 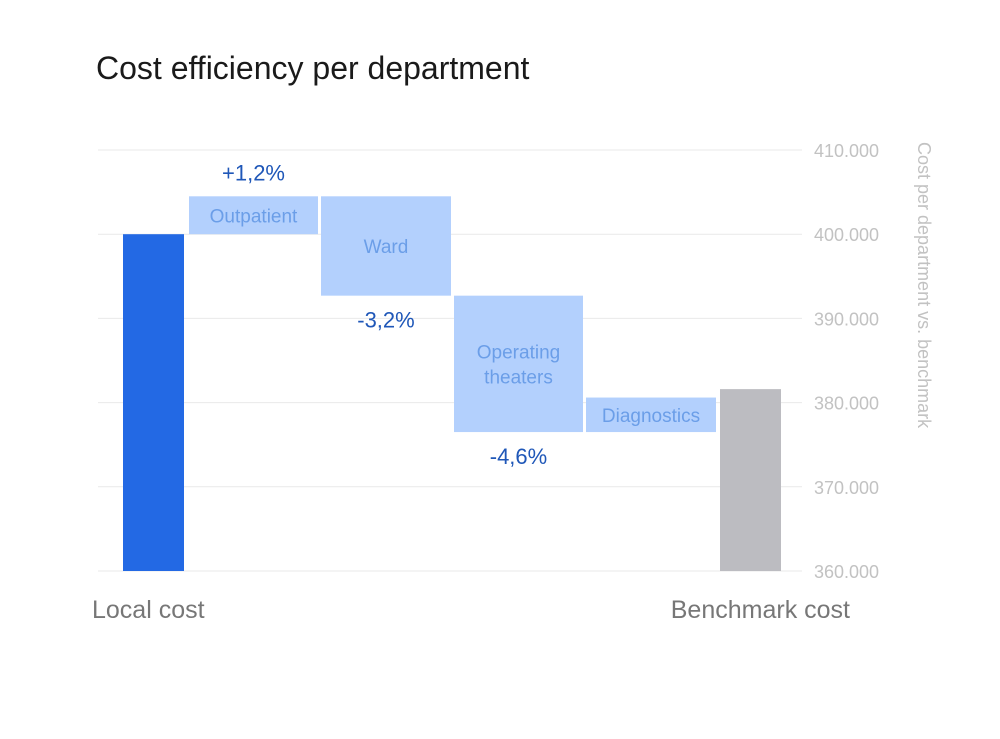 What do you see at coordinates (518, 456) in the screenshot?
I see `change-label: -4,6%` at bounding box center [518, 456].